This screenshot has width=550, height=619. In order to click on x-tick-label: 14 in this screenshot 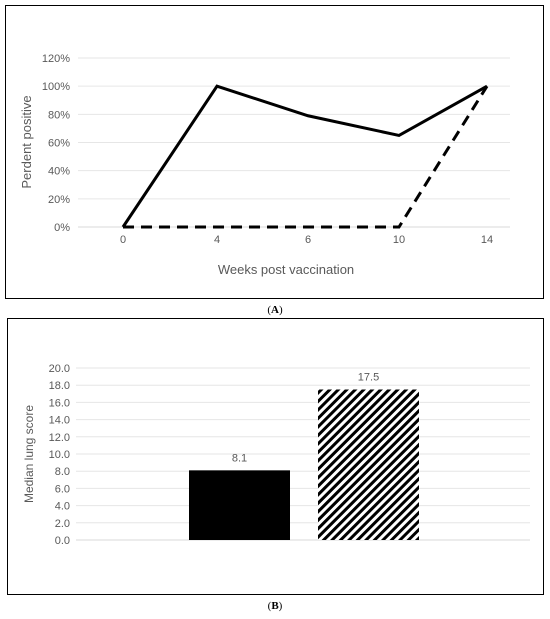, I will do `click(487, 240)`.